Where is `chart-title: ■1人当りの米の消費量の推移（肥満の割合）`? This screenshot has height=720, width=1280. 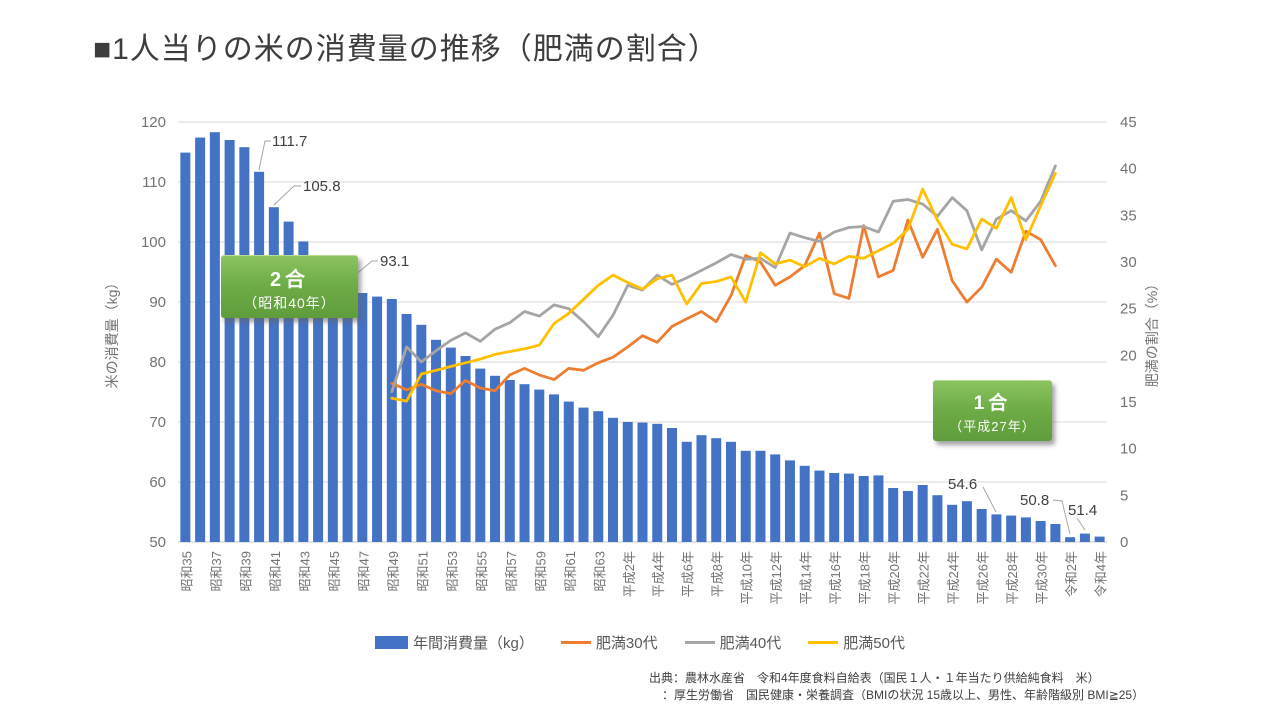 chart-title: ■1人当りの米の消費量の推移（肥満の割合） is located at coordinates (406, 49).